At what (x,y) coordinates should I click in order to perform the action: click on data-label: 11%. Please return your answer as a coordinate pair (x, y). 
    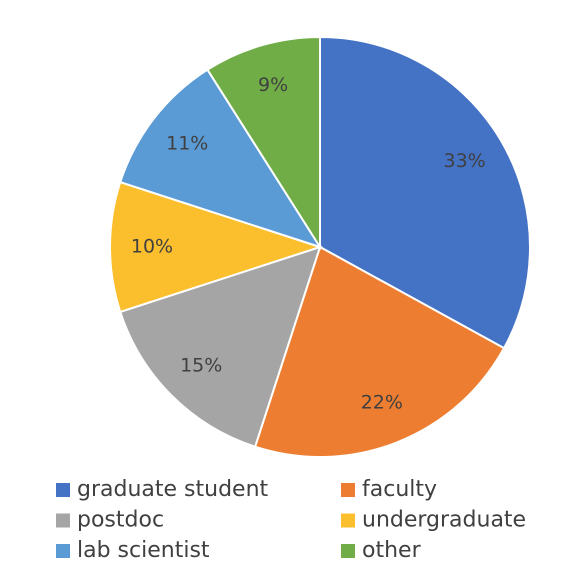
    Looking at the image, I should click on (187, 144).